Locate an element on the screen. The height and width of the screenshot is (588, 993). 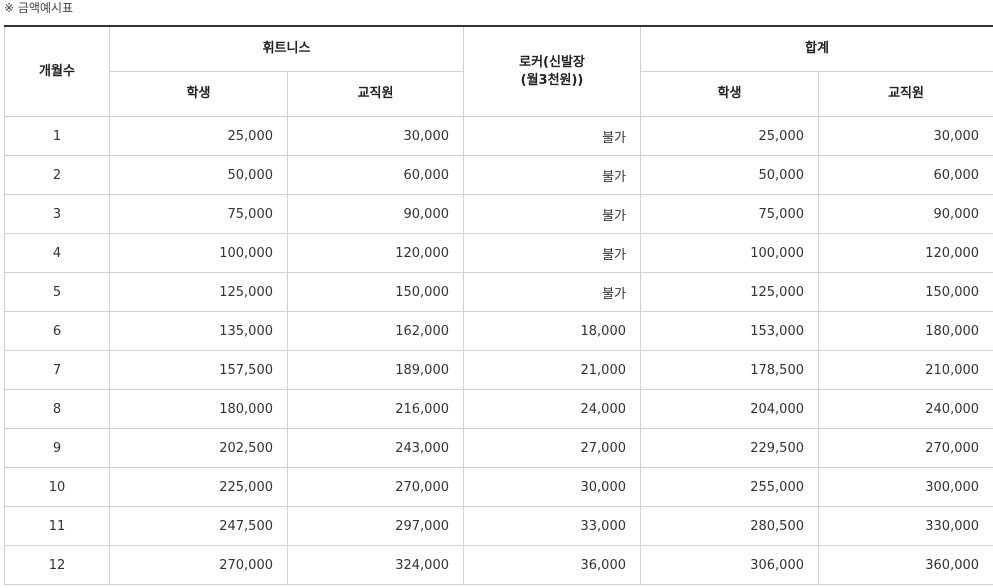
amount-cell: 27,000 is located at coordinates (552, 448).